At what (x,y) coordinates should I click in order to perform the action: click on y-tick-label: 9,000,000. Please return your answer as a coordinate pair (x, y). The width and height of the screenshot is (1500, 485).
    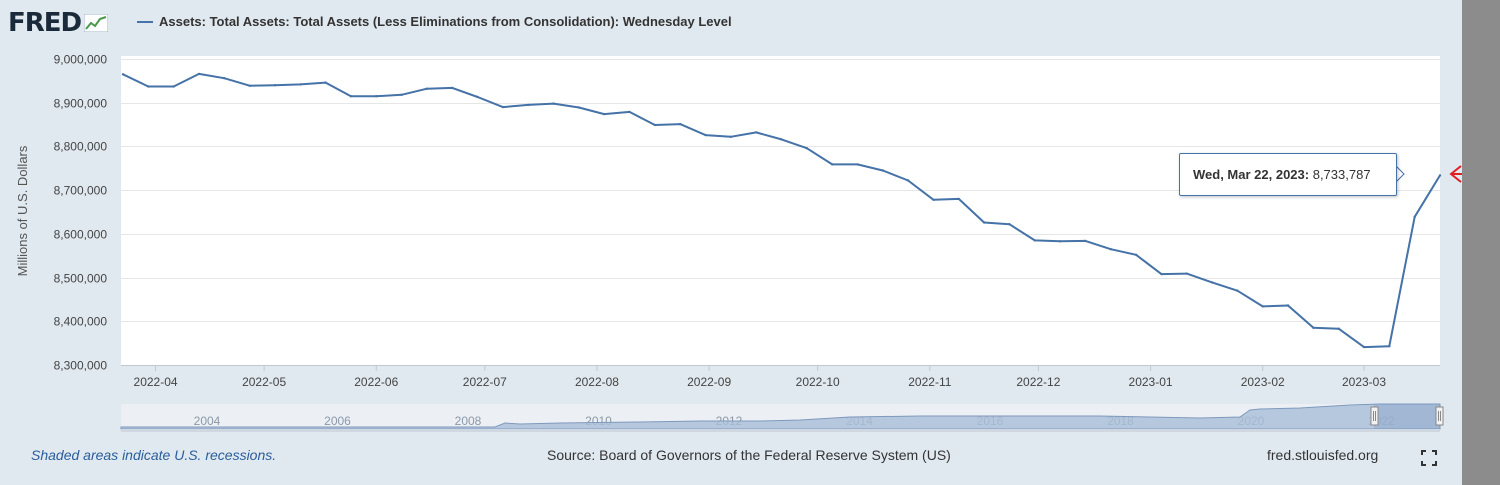
    Looking at the image, I should click on (81, 60).